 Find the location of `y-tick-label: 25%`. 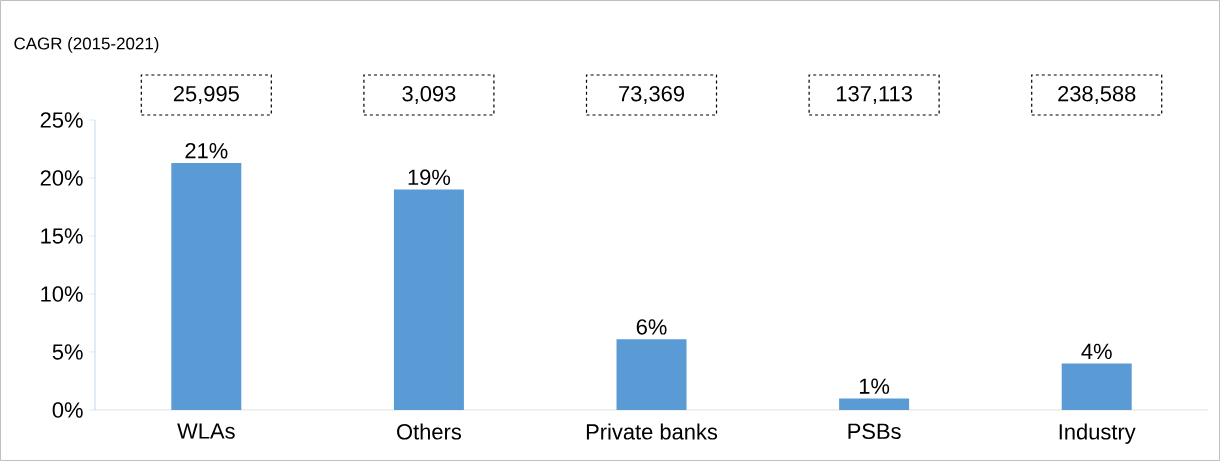

y-tick-label: 25% is located at coordinates (61, 120).